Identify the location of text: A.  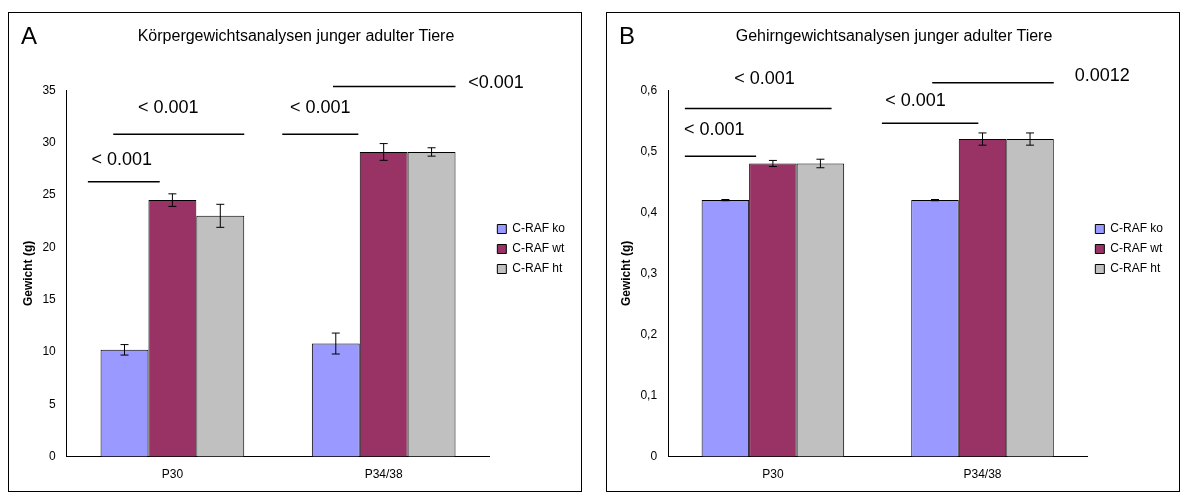
(29, 35).